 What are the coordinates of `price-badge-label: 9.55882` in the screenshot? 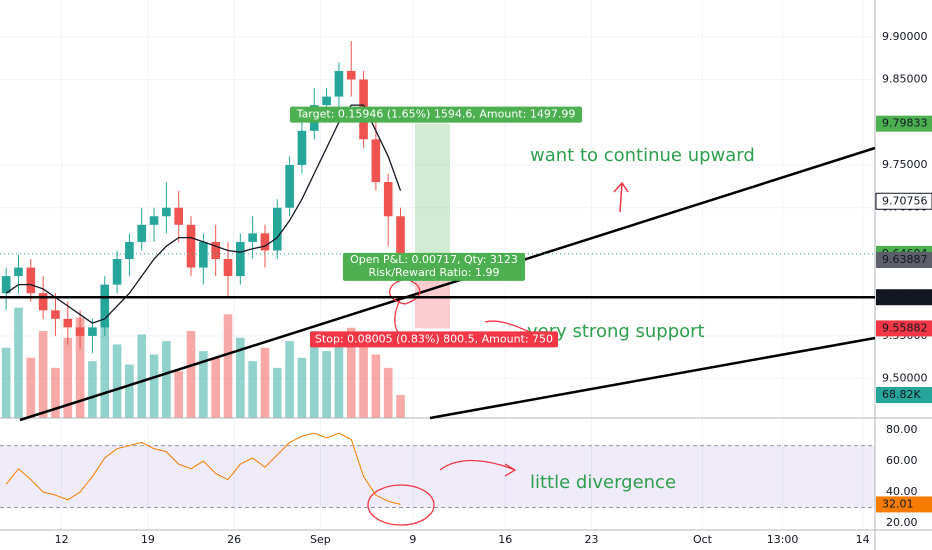 It's located at (905, 327).